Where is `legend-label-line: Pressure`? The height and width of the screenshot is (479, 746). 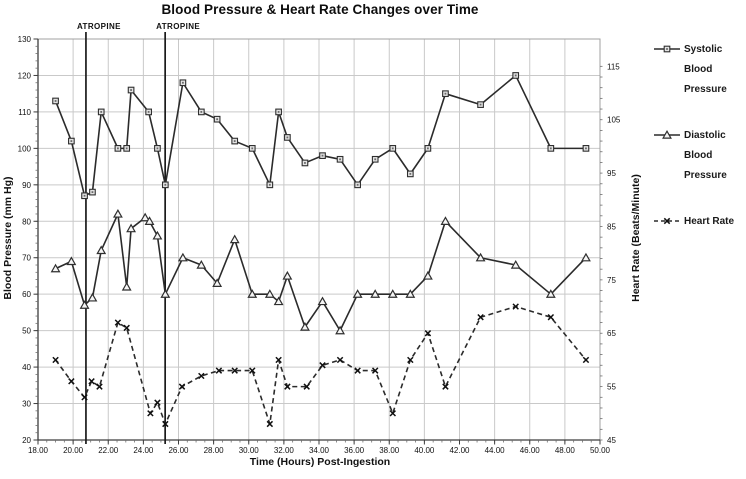 legend-label-line: Pressure is located at coordinates (705, 89).